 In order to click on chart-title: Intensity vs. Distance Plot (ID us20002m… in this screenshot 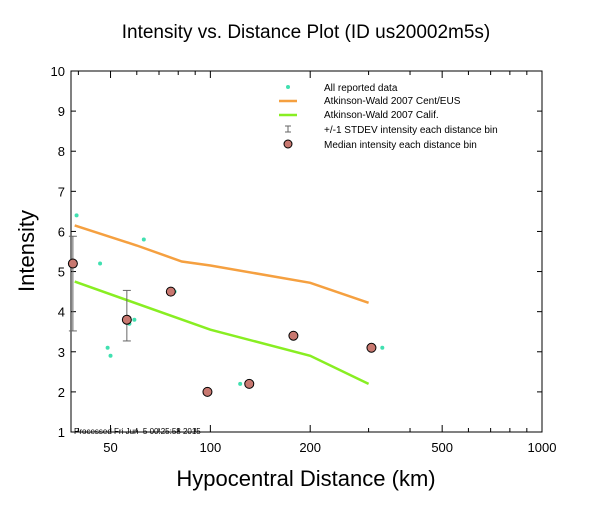, I will do `click(306, 32)`.